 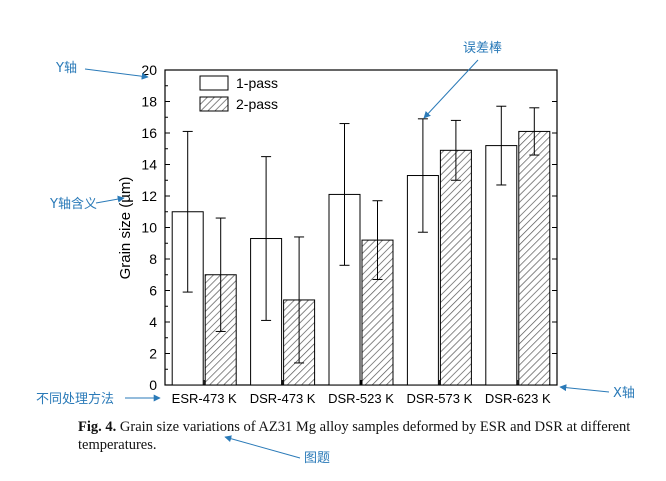 I want to click on annotation-error-bar-arrow, so click(x=451, y=89).